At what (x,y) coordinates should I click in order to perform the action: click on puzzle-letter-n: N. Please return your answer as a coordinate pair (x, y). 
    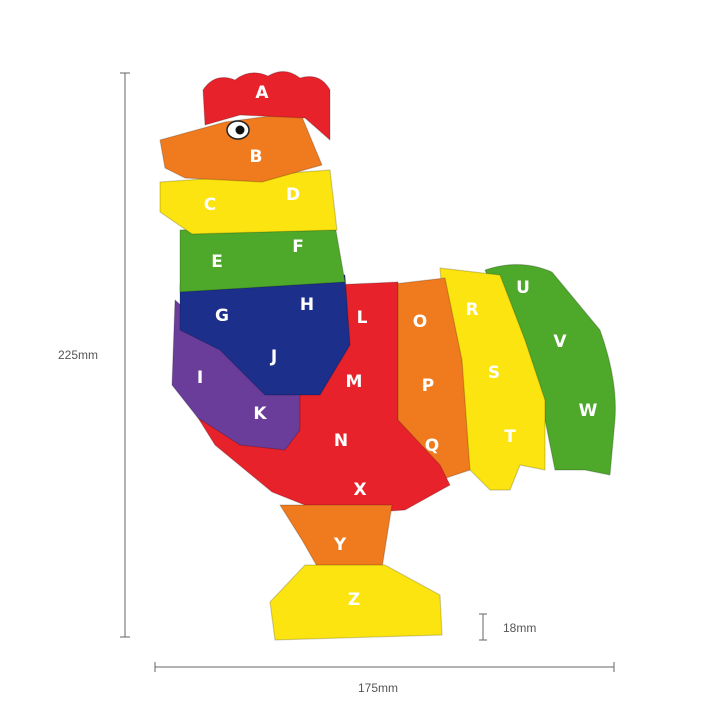
    Looking at the image, I should click on (341, 441).